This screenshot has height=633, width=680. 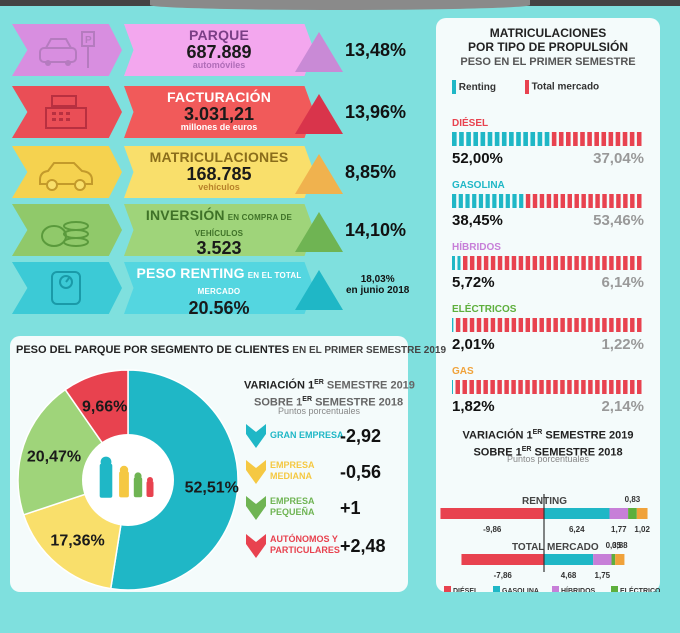 What do you see at coordinates (618, 220) in the screenshot?
I see `fuel-total-value: 53,46%` at bounding box center [618, 220].